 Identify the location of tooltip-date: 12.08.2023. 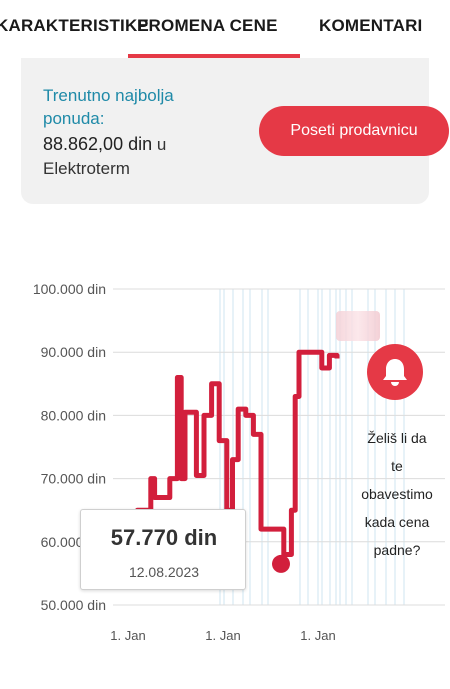
(164, 572).